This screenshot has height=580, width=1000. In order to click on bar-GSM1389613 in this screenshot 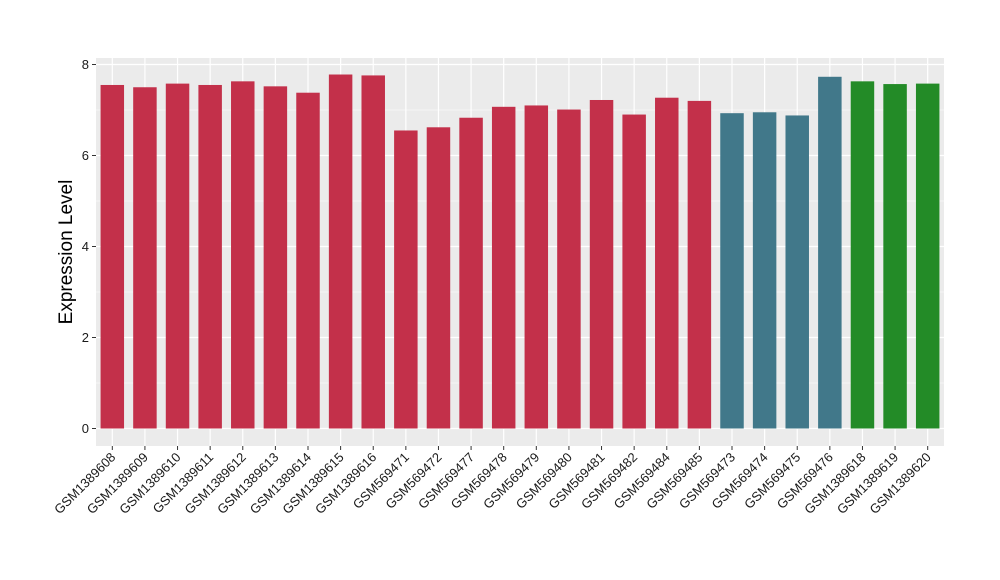, I will do `click(275, 257)`.